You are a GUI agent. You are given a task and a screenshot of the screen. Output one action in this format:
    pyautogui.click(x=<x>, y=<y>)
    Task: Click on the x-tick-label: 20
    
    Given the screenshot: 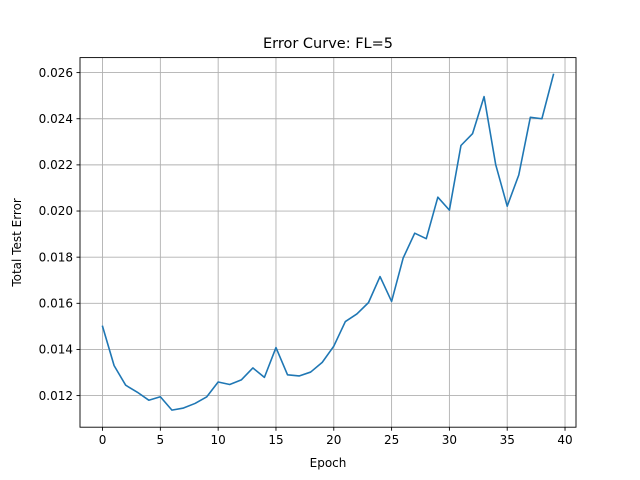 What is the action you would take?
    pyautogui.click(x=333, y=440)
    